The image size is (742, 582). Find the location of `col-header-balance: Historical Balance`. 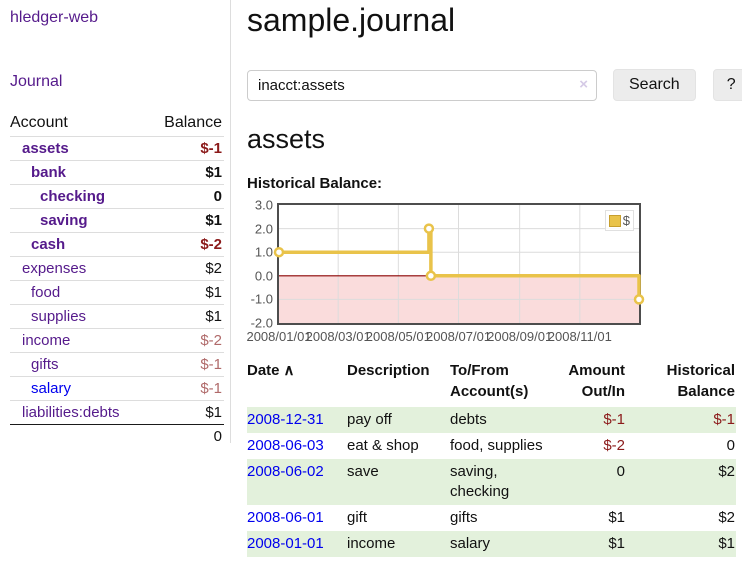

col-header-balance: Historical Balance is located at coordinates (700, 381).